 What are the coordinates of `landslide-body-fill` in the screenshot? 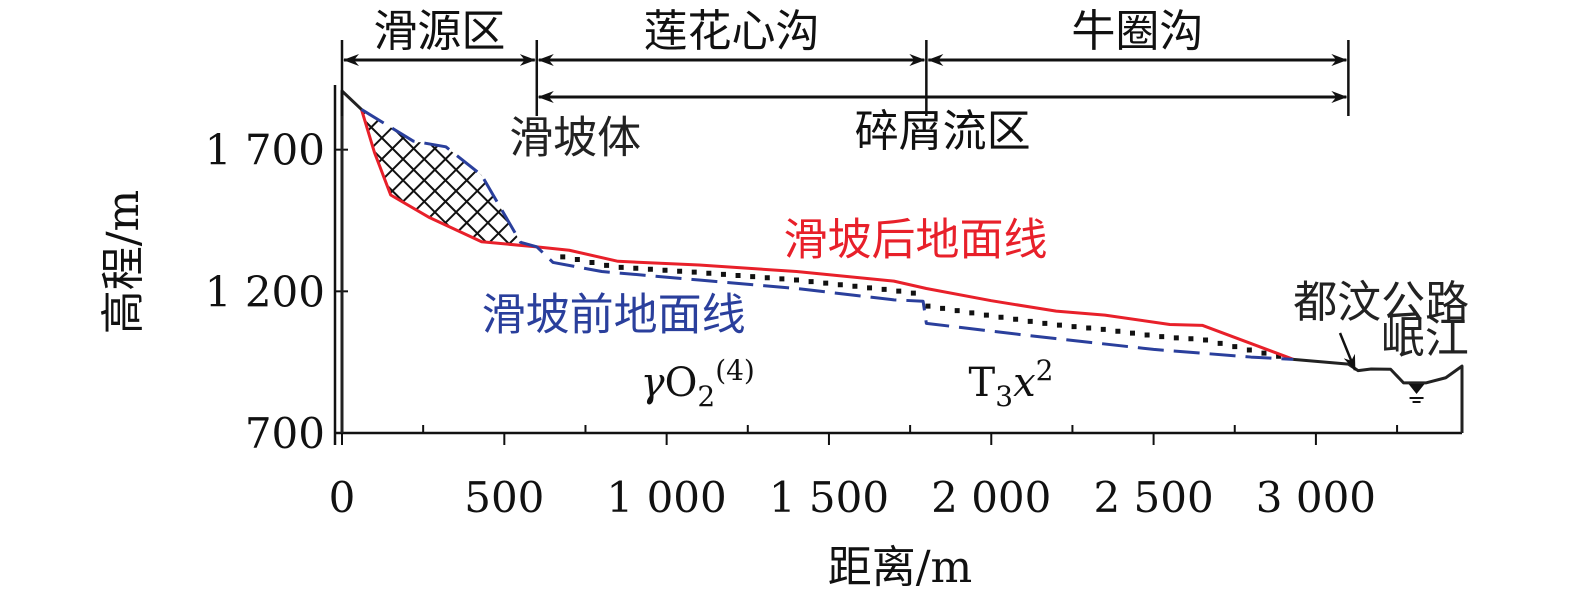 It's located at (449, 178).